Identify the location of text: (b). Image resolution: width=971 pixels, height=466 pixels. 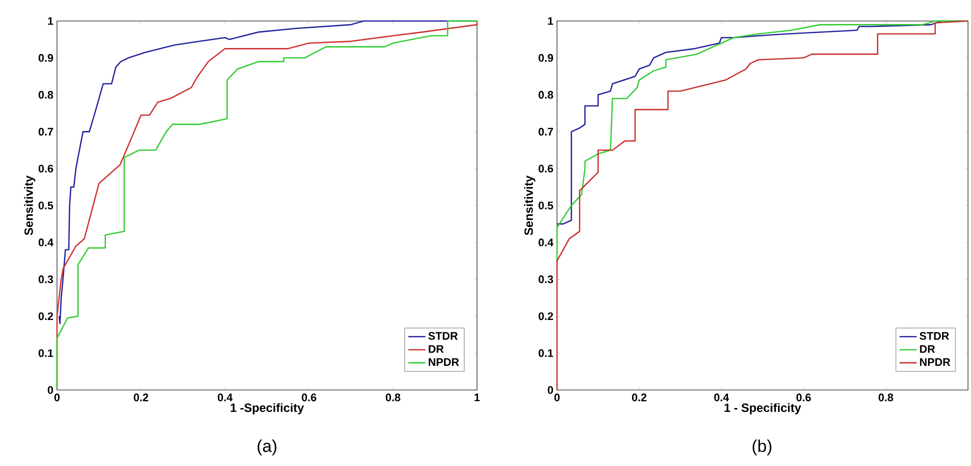
(762, 448).